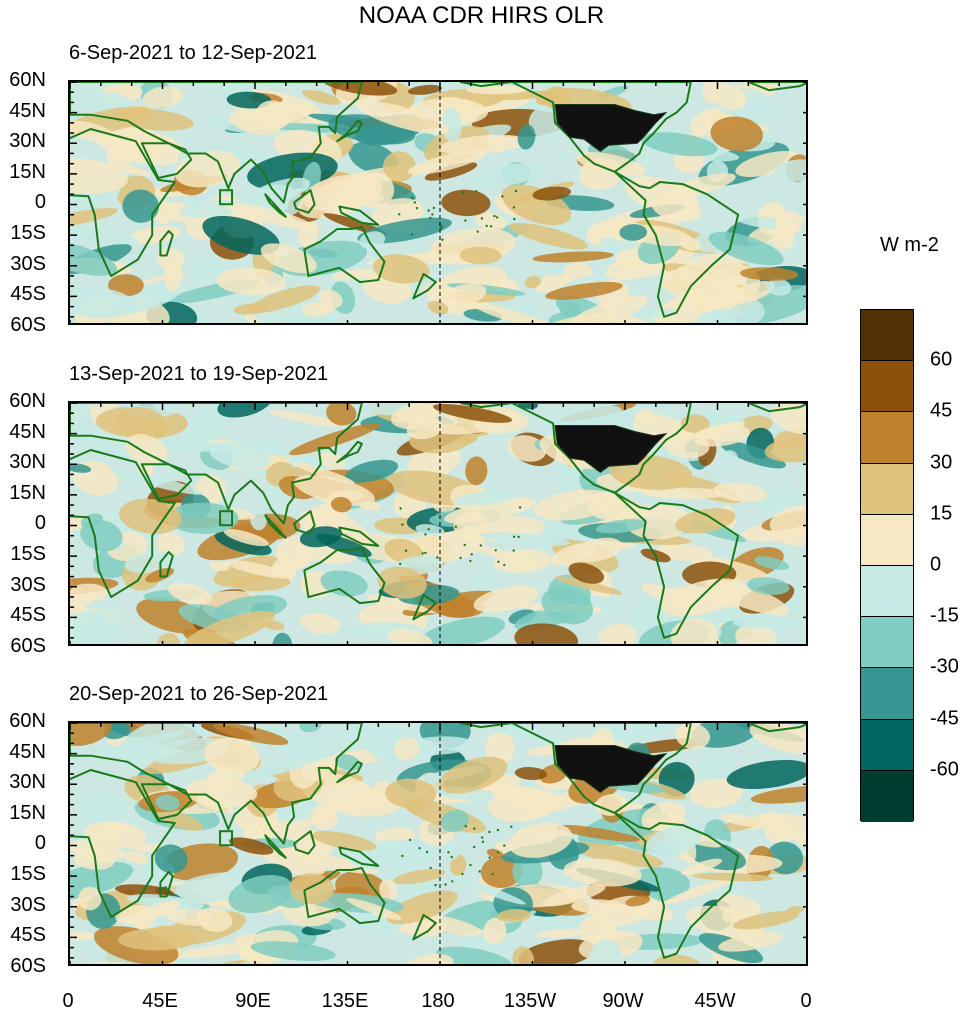 This screenshot has width=963, height=1013. Describe the element at coordinates (941, 359) in the screenshot. I see `colorbar-label: 60` at that location.